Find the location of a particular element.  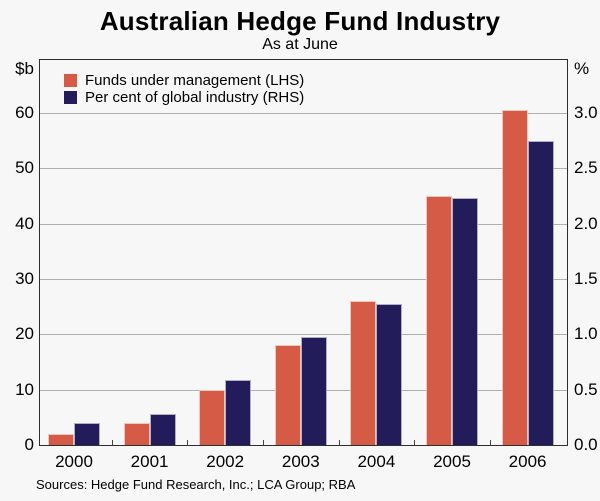

right-tick-label-1.5: 1.5 is located at coordinates (586, 278).